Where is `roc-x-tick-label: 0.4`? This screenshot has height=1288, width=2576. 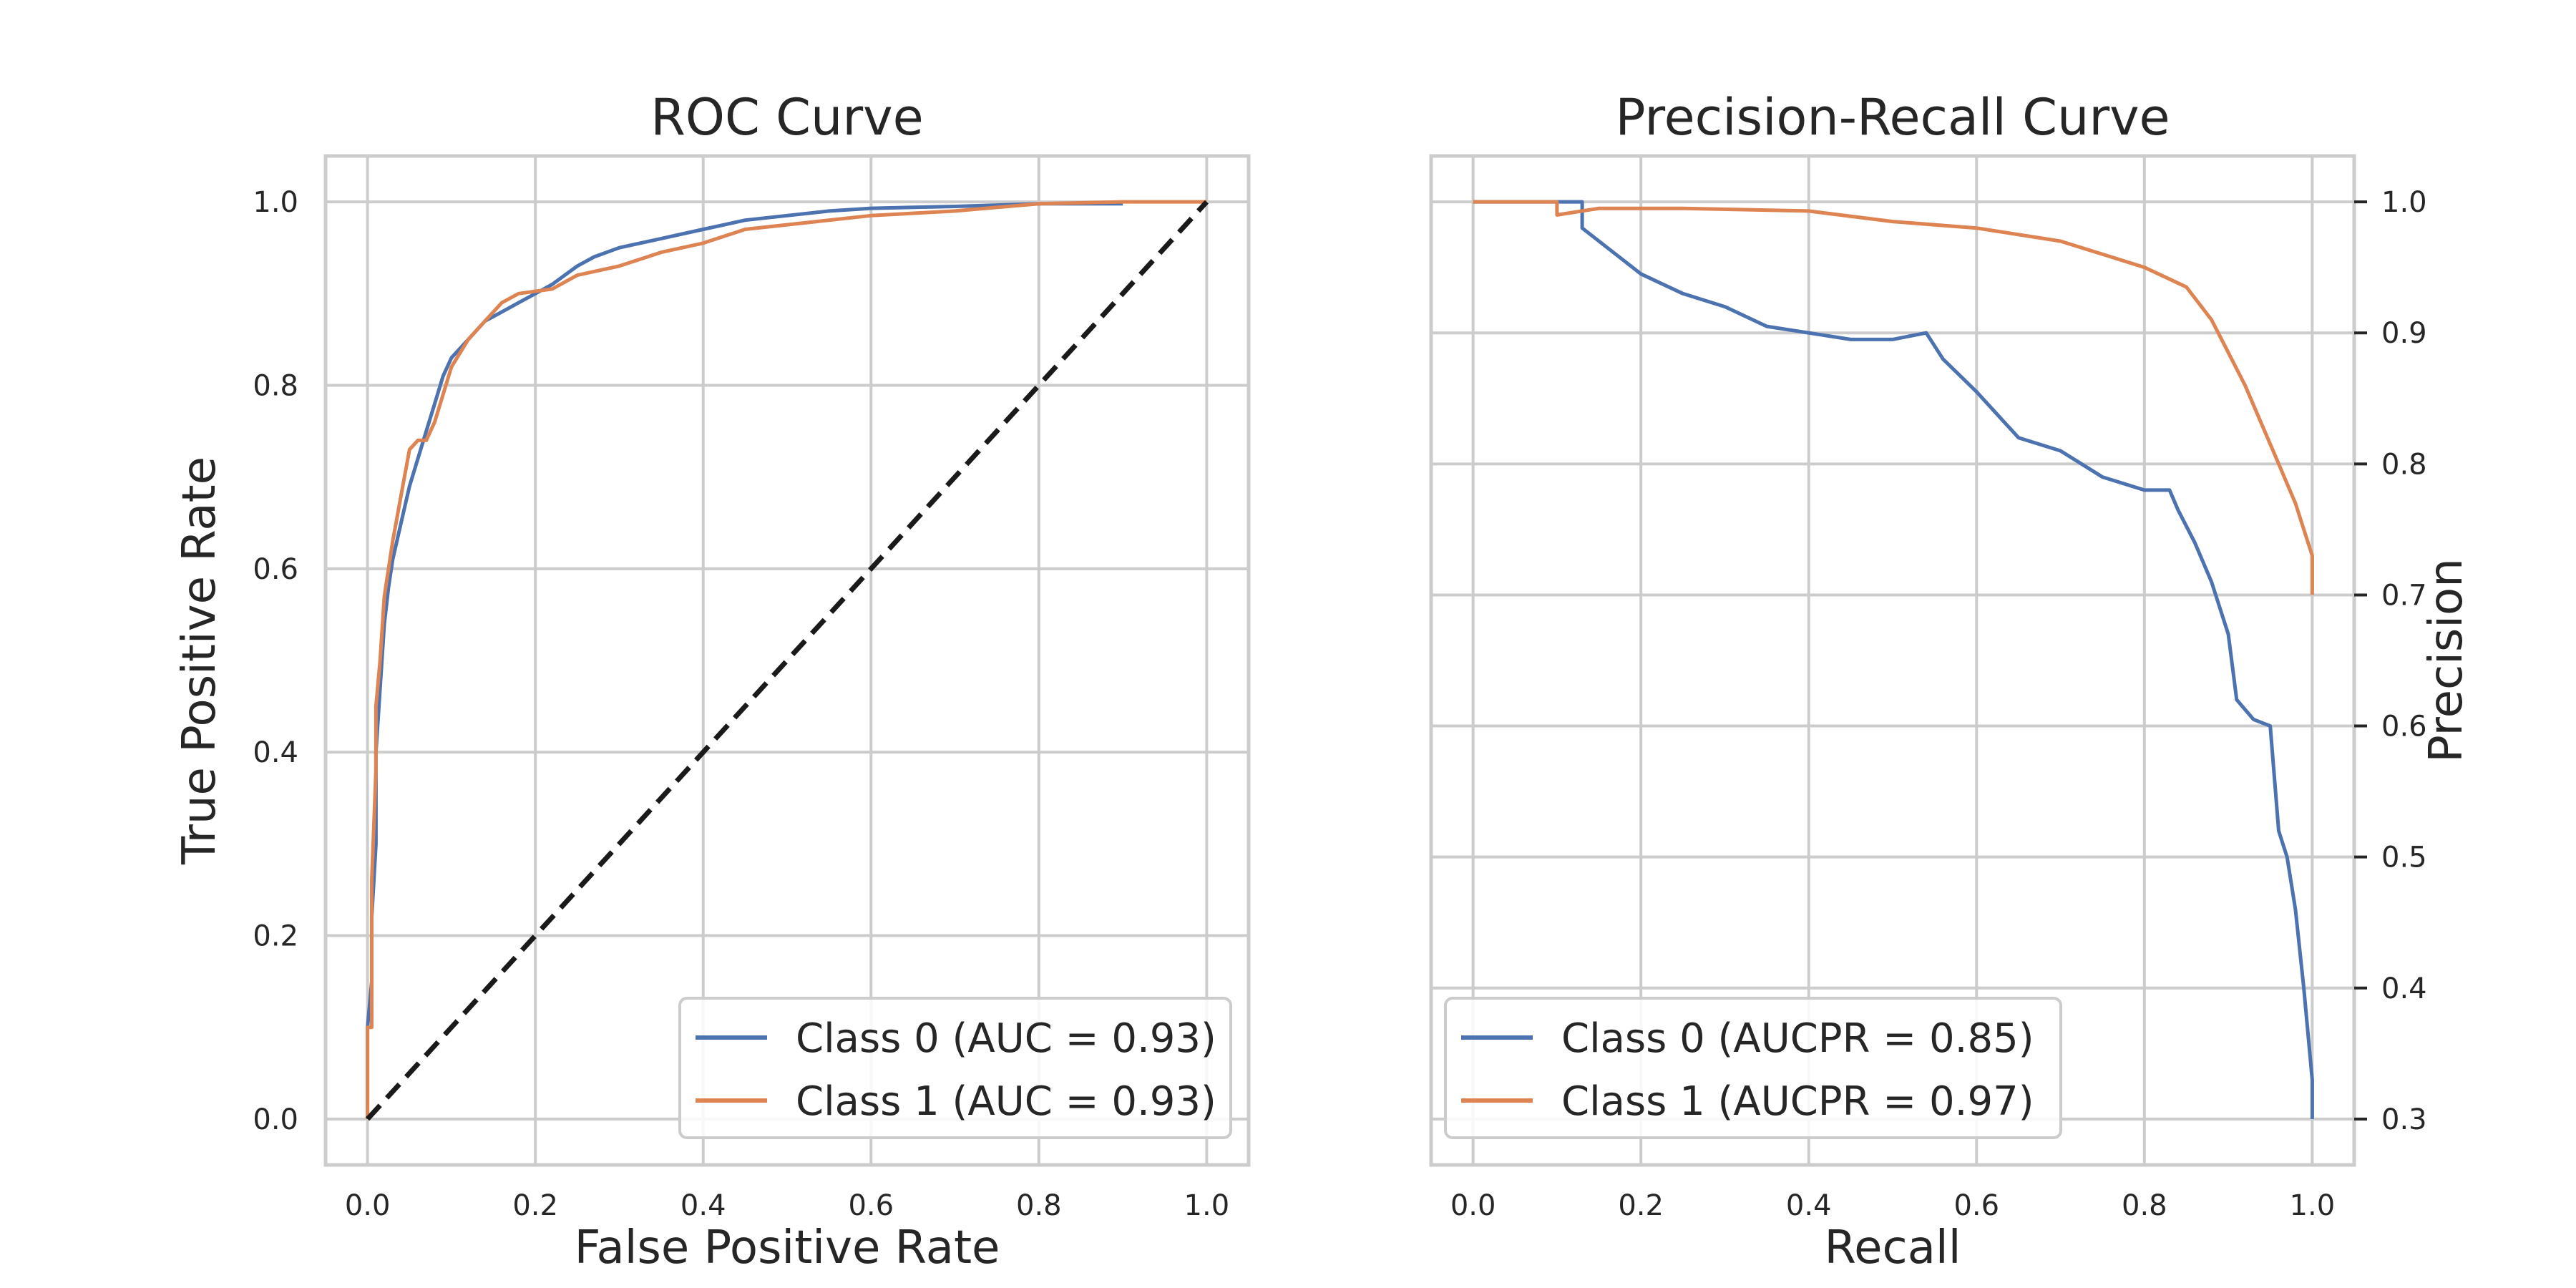 roc-x-tick-label: 0.4 is located at coordinates (703, 1205).